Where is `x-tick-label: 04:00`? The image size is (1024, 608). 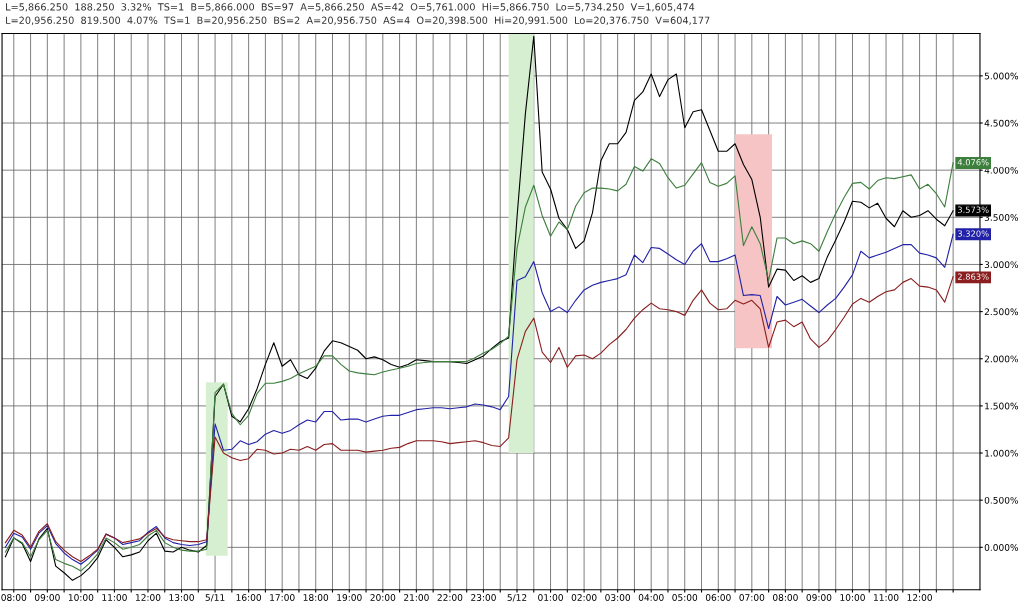
x-tick-label: 04:00 is located at coordinates (651, 597).